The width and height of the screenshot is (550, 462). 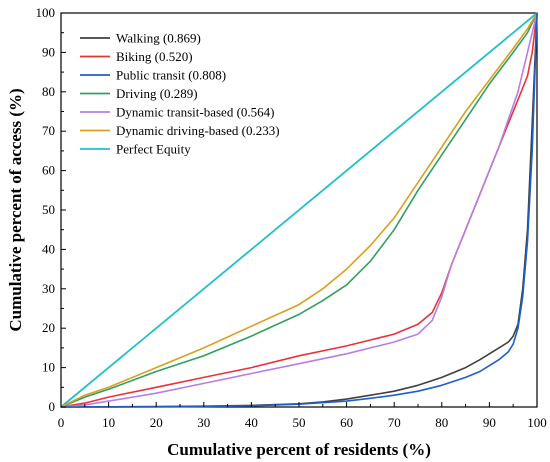 What do you see at coordinates (158, 38) in the screenshot?
I see `legend-label: Walking (0.869)` at bounding box center [158, 38].